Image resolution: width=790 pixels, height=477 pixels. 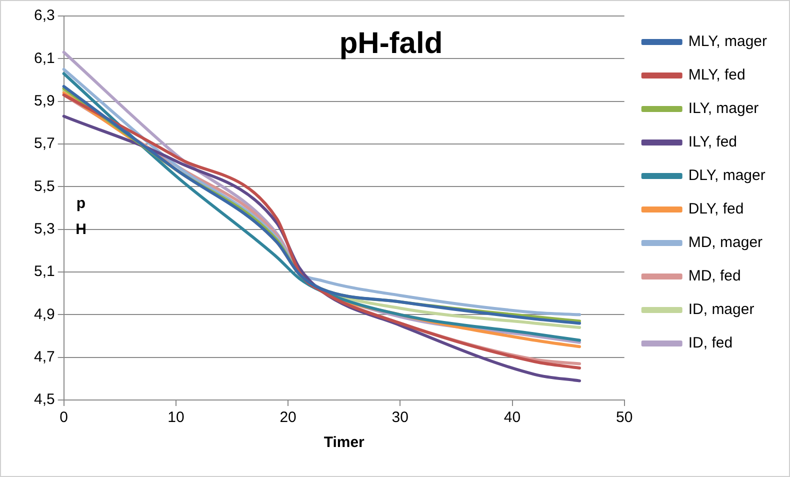 I want to click on legend-label: ID, fed, so click(x=710, y=343).